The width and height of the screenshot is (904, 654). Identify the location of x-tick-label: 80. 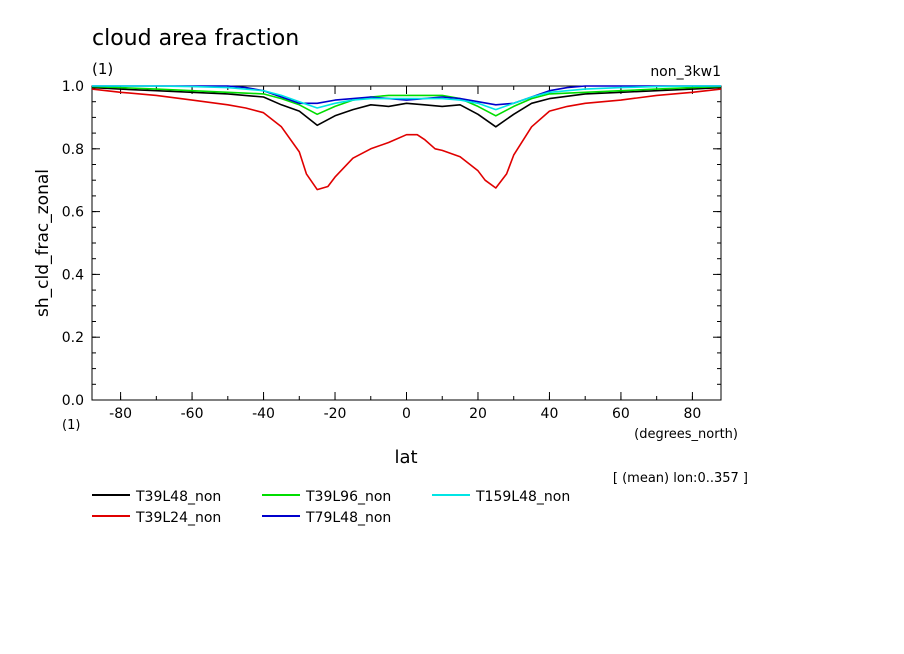
(692, 414).